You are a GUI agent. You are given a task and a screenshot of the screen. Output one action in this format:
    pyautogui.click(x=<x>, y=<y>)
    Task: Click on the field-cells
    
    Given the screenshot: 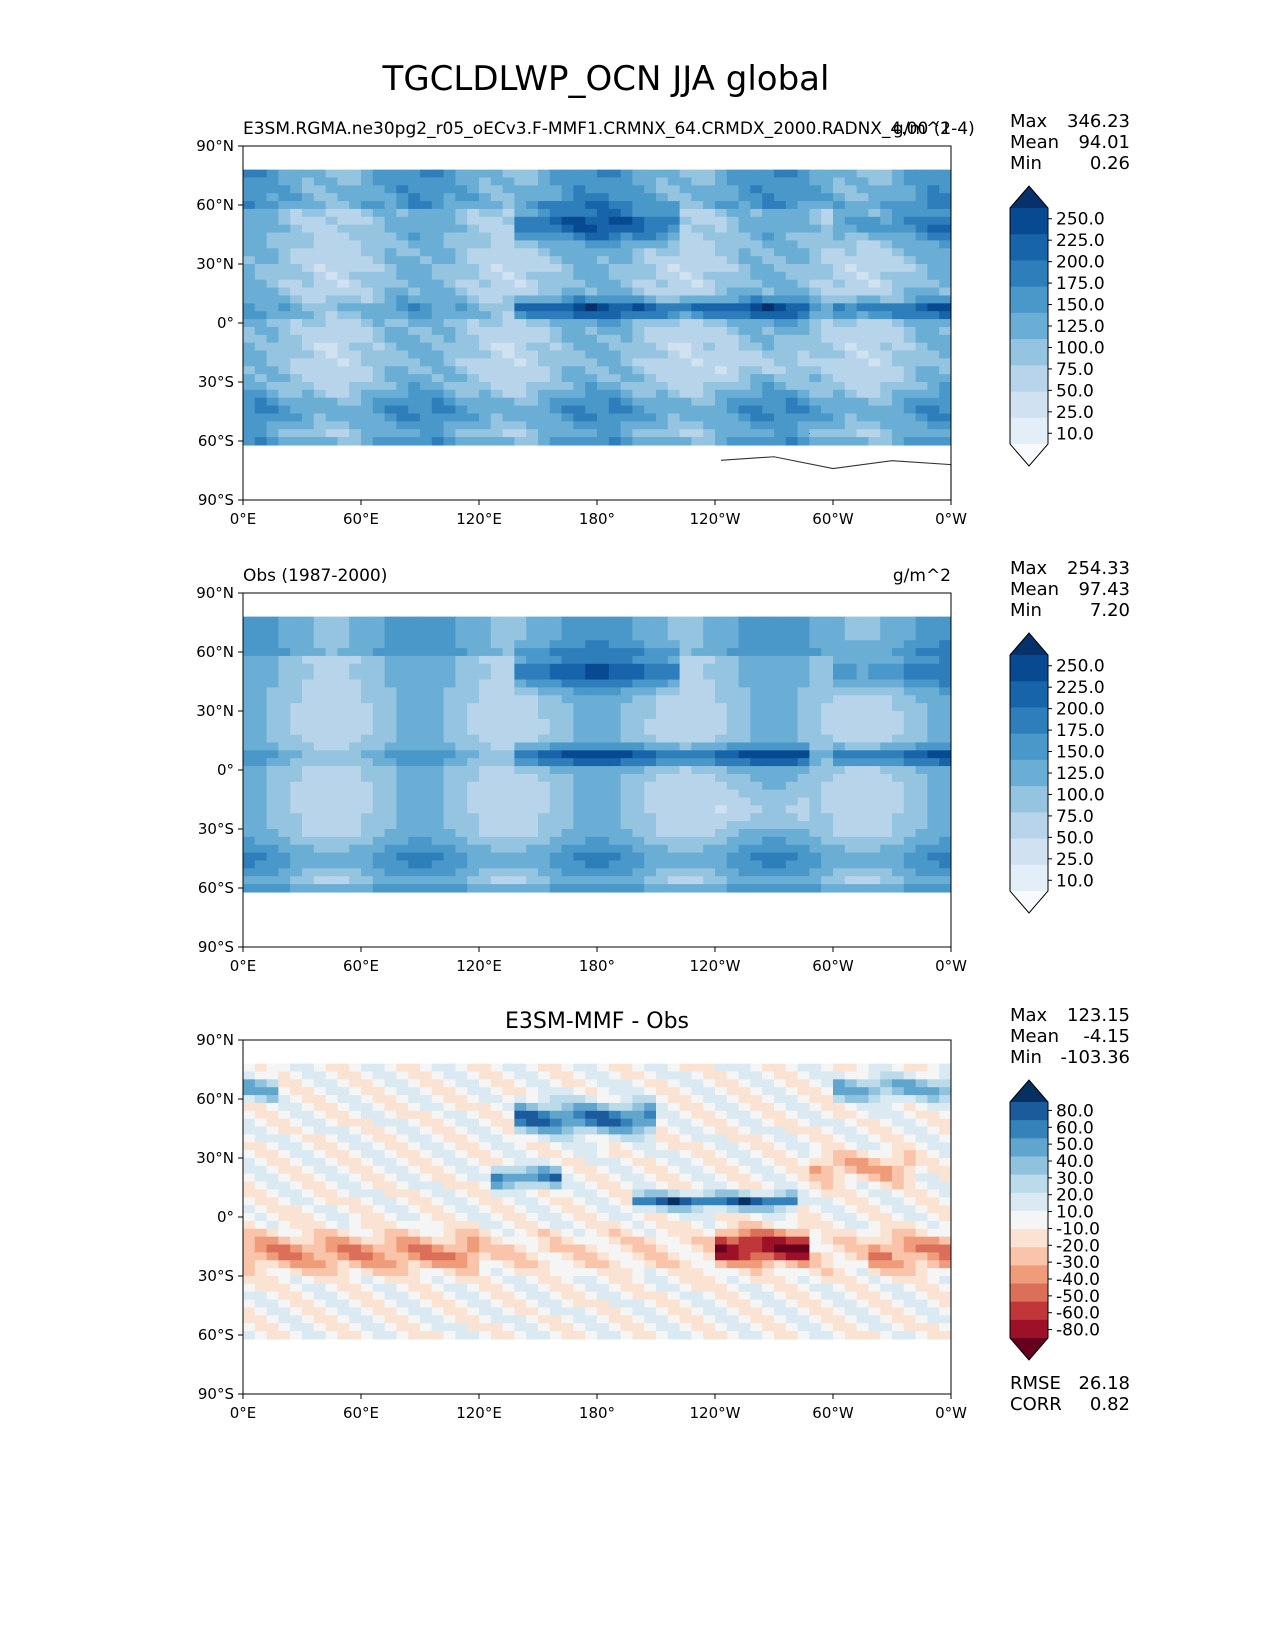 What is the action you would take?
    pyautogui.click(x=597, y=307)
    